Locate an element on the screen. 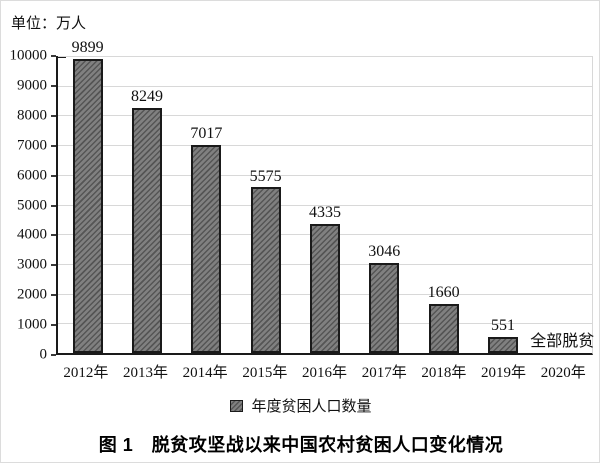 The height and width of the screenshot is (463, 600). x-tick-label: 2016年 is located at coordinates (325, 373).